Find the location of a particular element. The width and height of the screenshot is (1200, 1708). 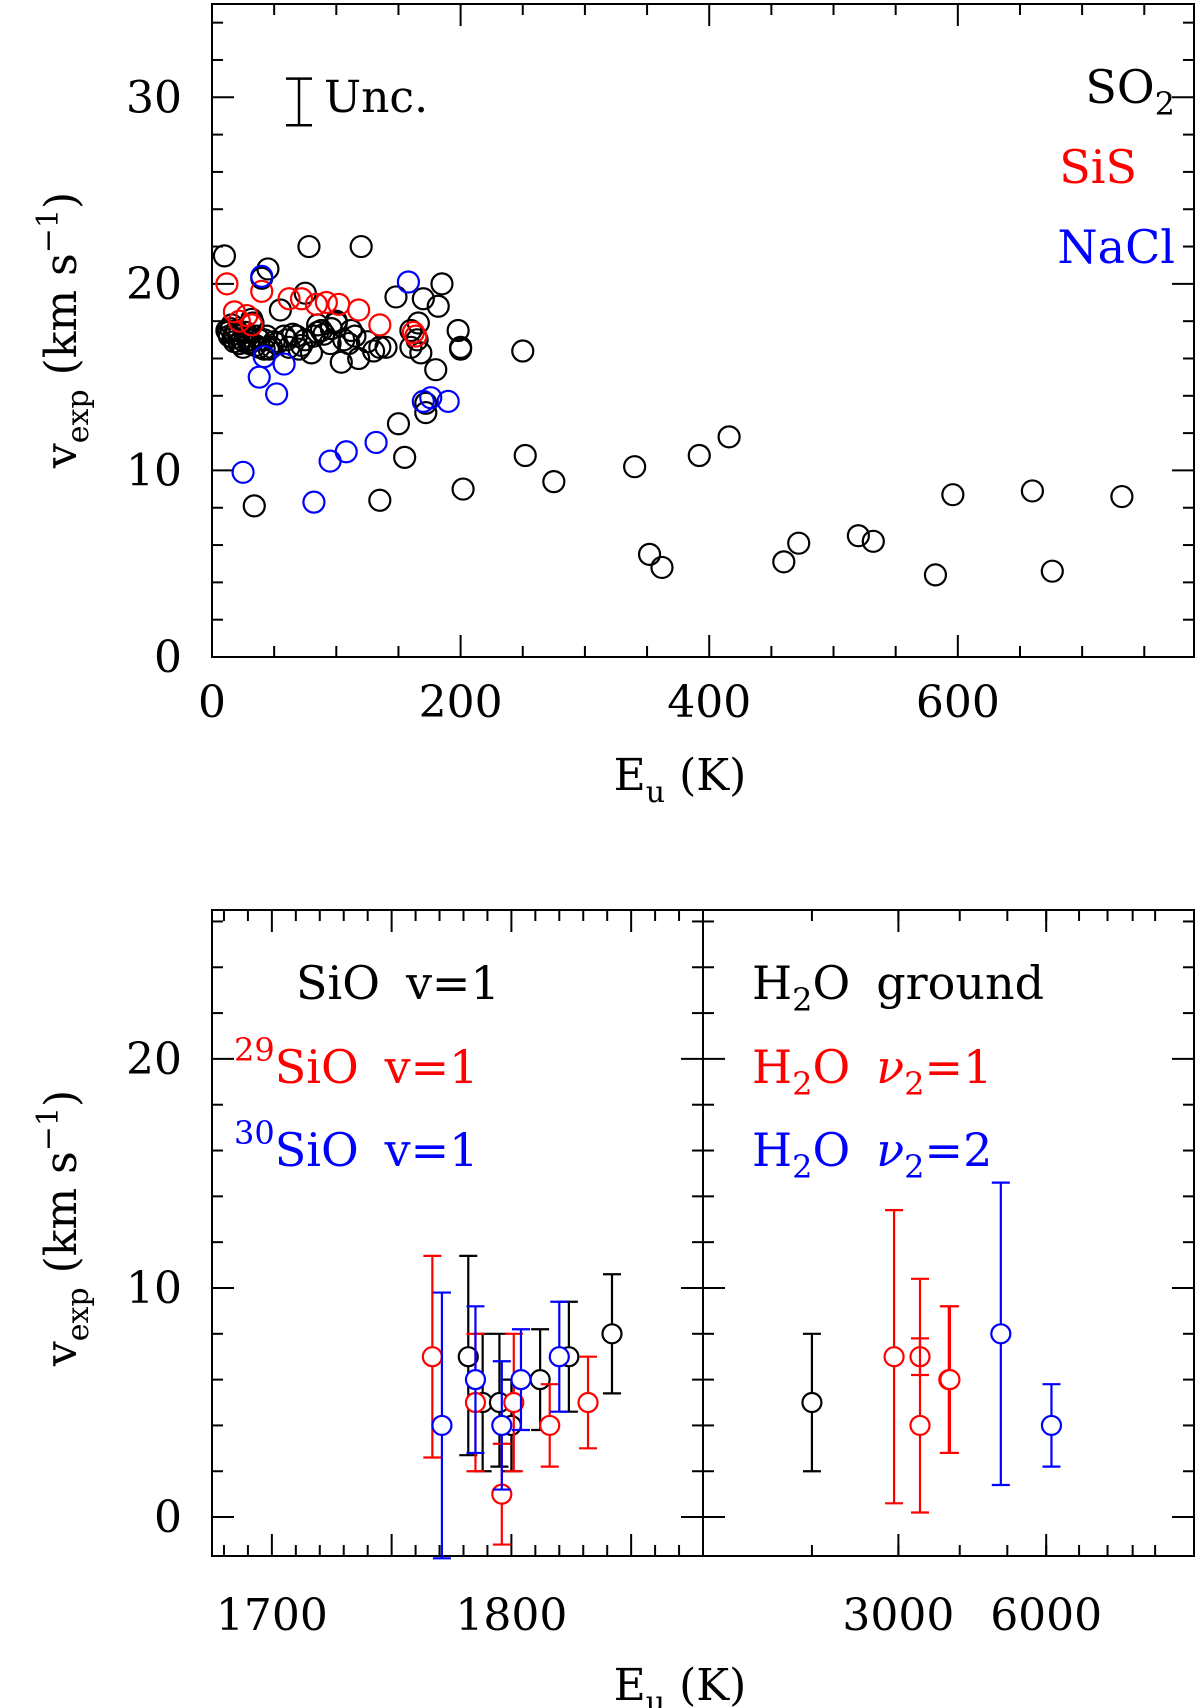

legend-h2o-nu2-1: H2O ν2=1 is located at coordinates (872, 1071).